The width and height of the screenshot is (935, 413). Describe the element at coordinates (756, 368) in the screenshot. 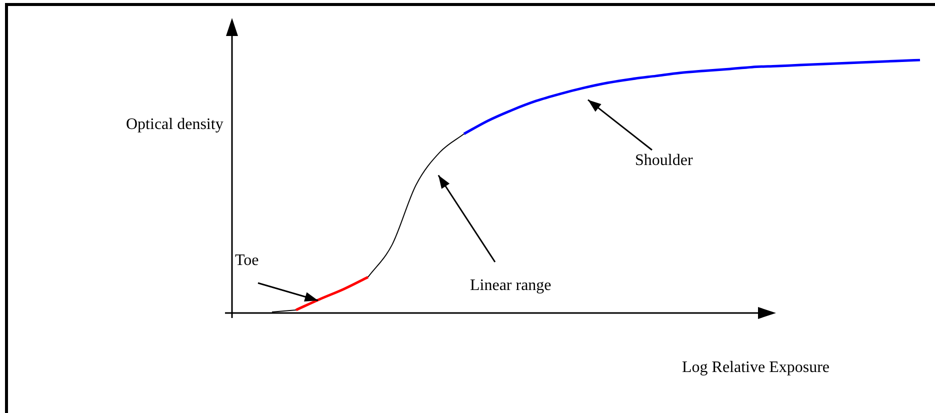

I see `x-axis-title: Log Relative Exposure` at that location.